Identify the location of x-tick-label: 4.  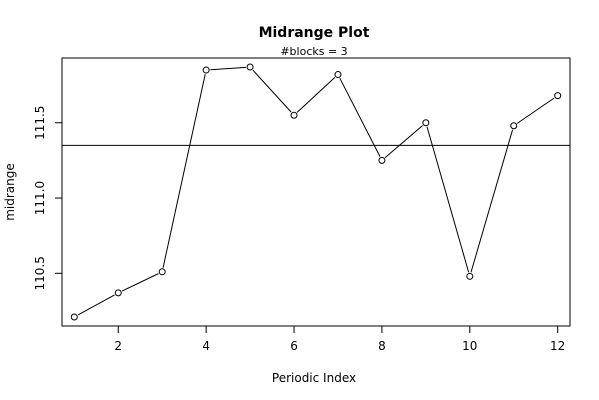
(206, 346).